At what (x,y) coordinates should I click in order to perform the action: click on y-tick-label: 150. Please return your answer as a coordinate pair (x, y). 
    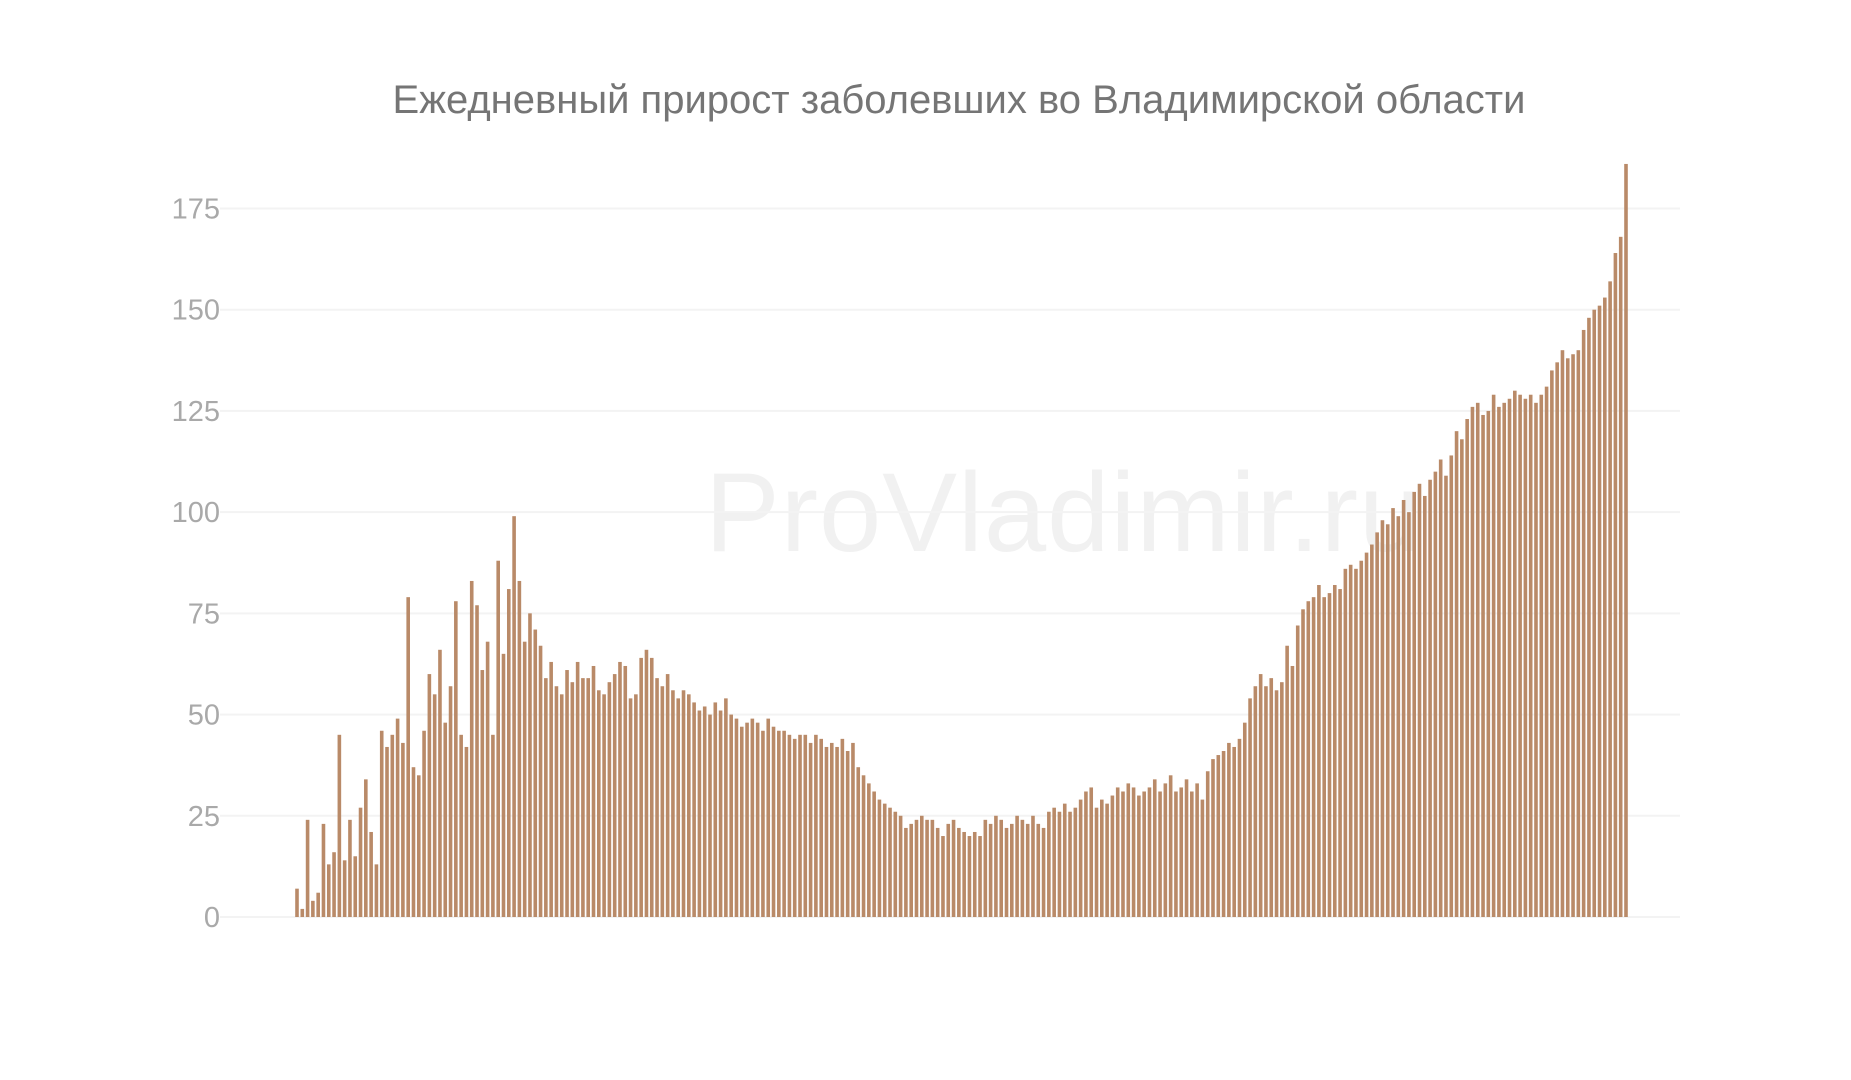
    Looking at the image, I should click on (196, 311).